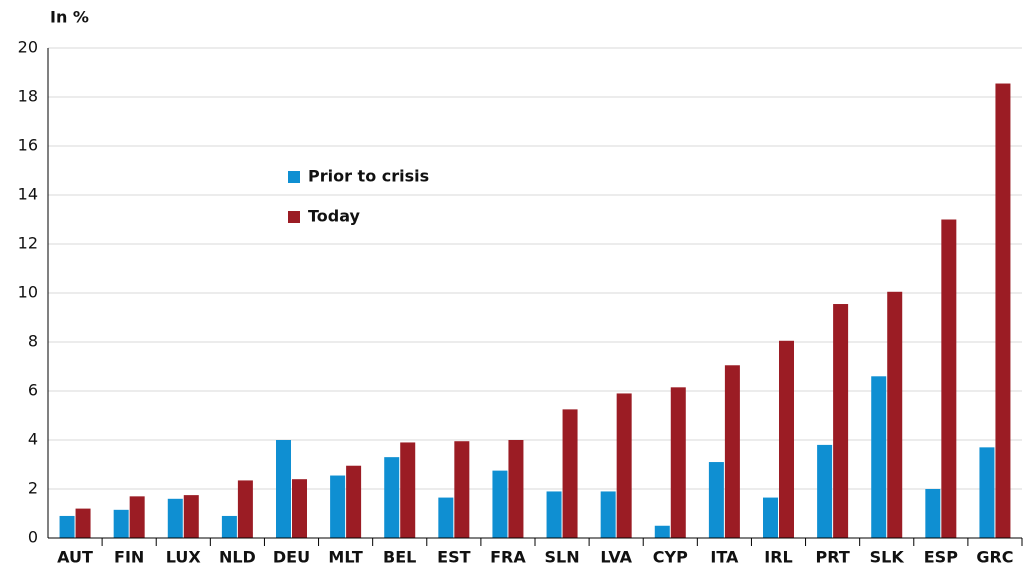  What do you see at coordinates (33, 488) in the screenshot?
I see `y-tick-label: 2` at bounding box center [33, 488].